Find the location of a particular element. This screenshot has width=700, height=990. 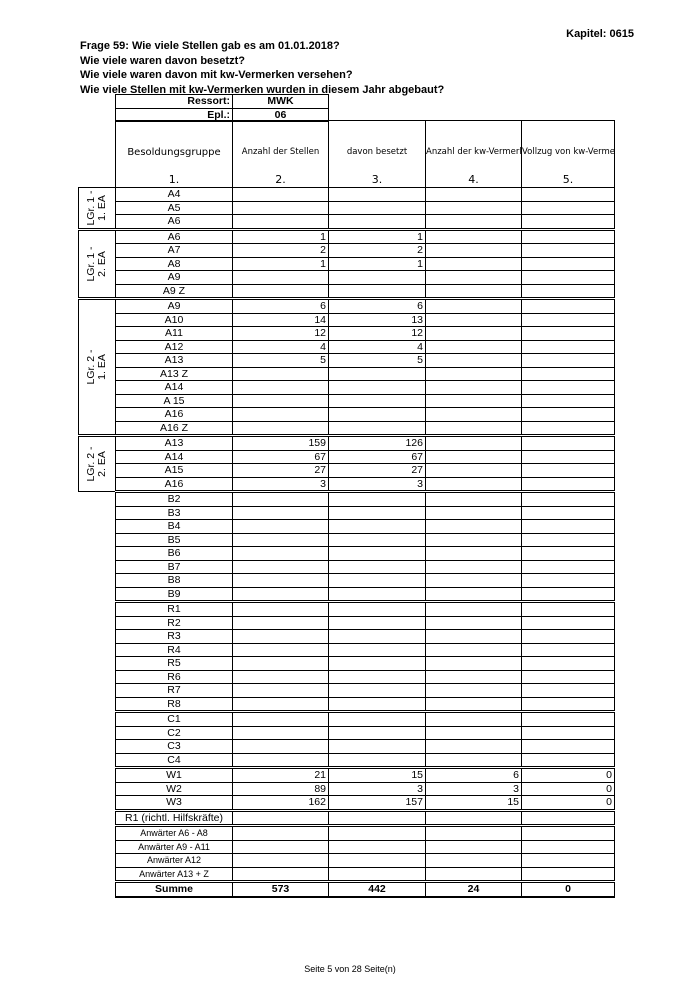

pay-grade: R6 is located at coordinates (174, 676).